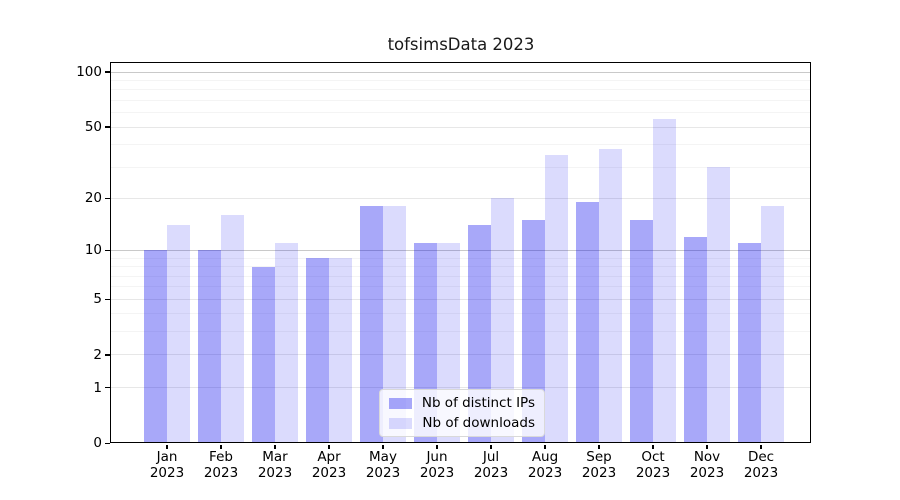 Image resolution: width=900 pixels, height=500 pixels. What do you see at coordinates (401, 423) in the screenshot?
I see `legend-swatch-downloads` at bounding box center [401, 423].